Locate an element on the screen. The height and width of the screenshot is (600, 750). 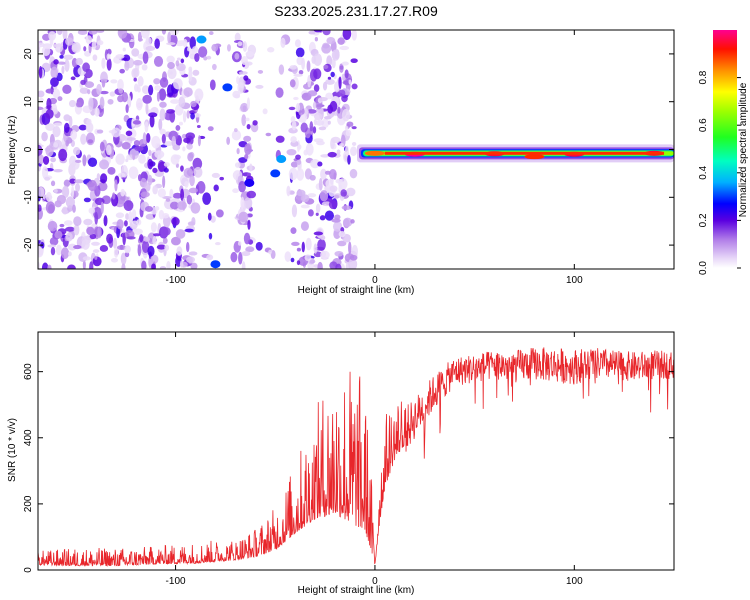
signal-hotspot is located at coordinates (374, 153).